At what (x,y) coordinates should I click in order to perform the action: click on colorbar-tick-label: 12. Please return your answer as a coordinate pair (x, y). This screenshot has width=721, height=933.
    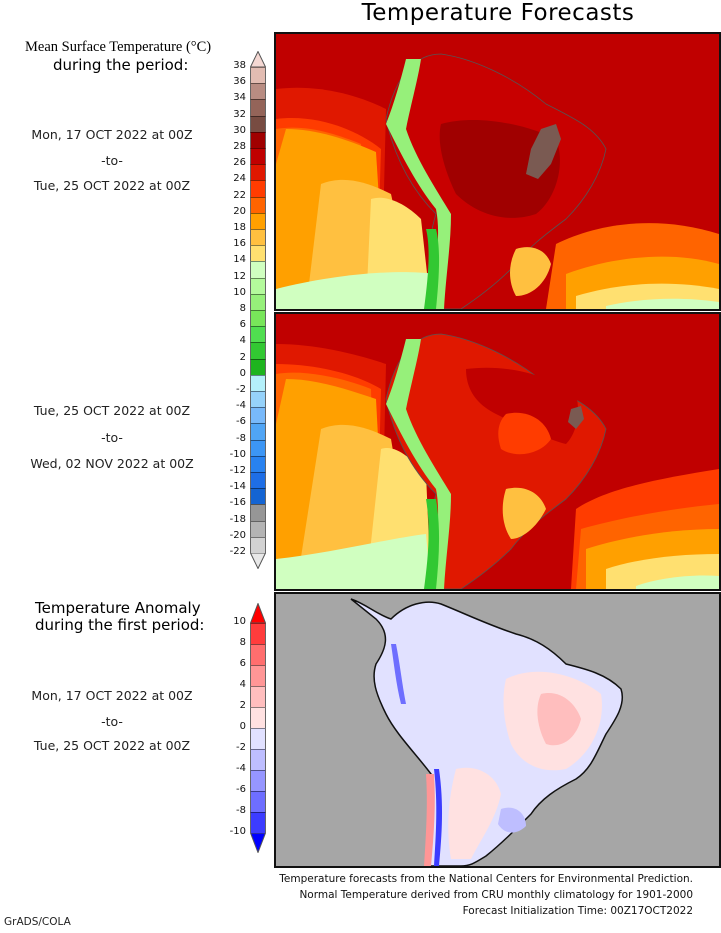
    Looking at the image, I should click on (239, 276).